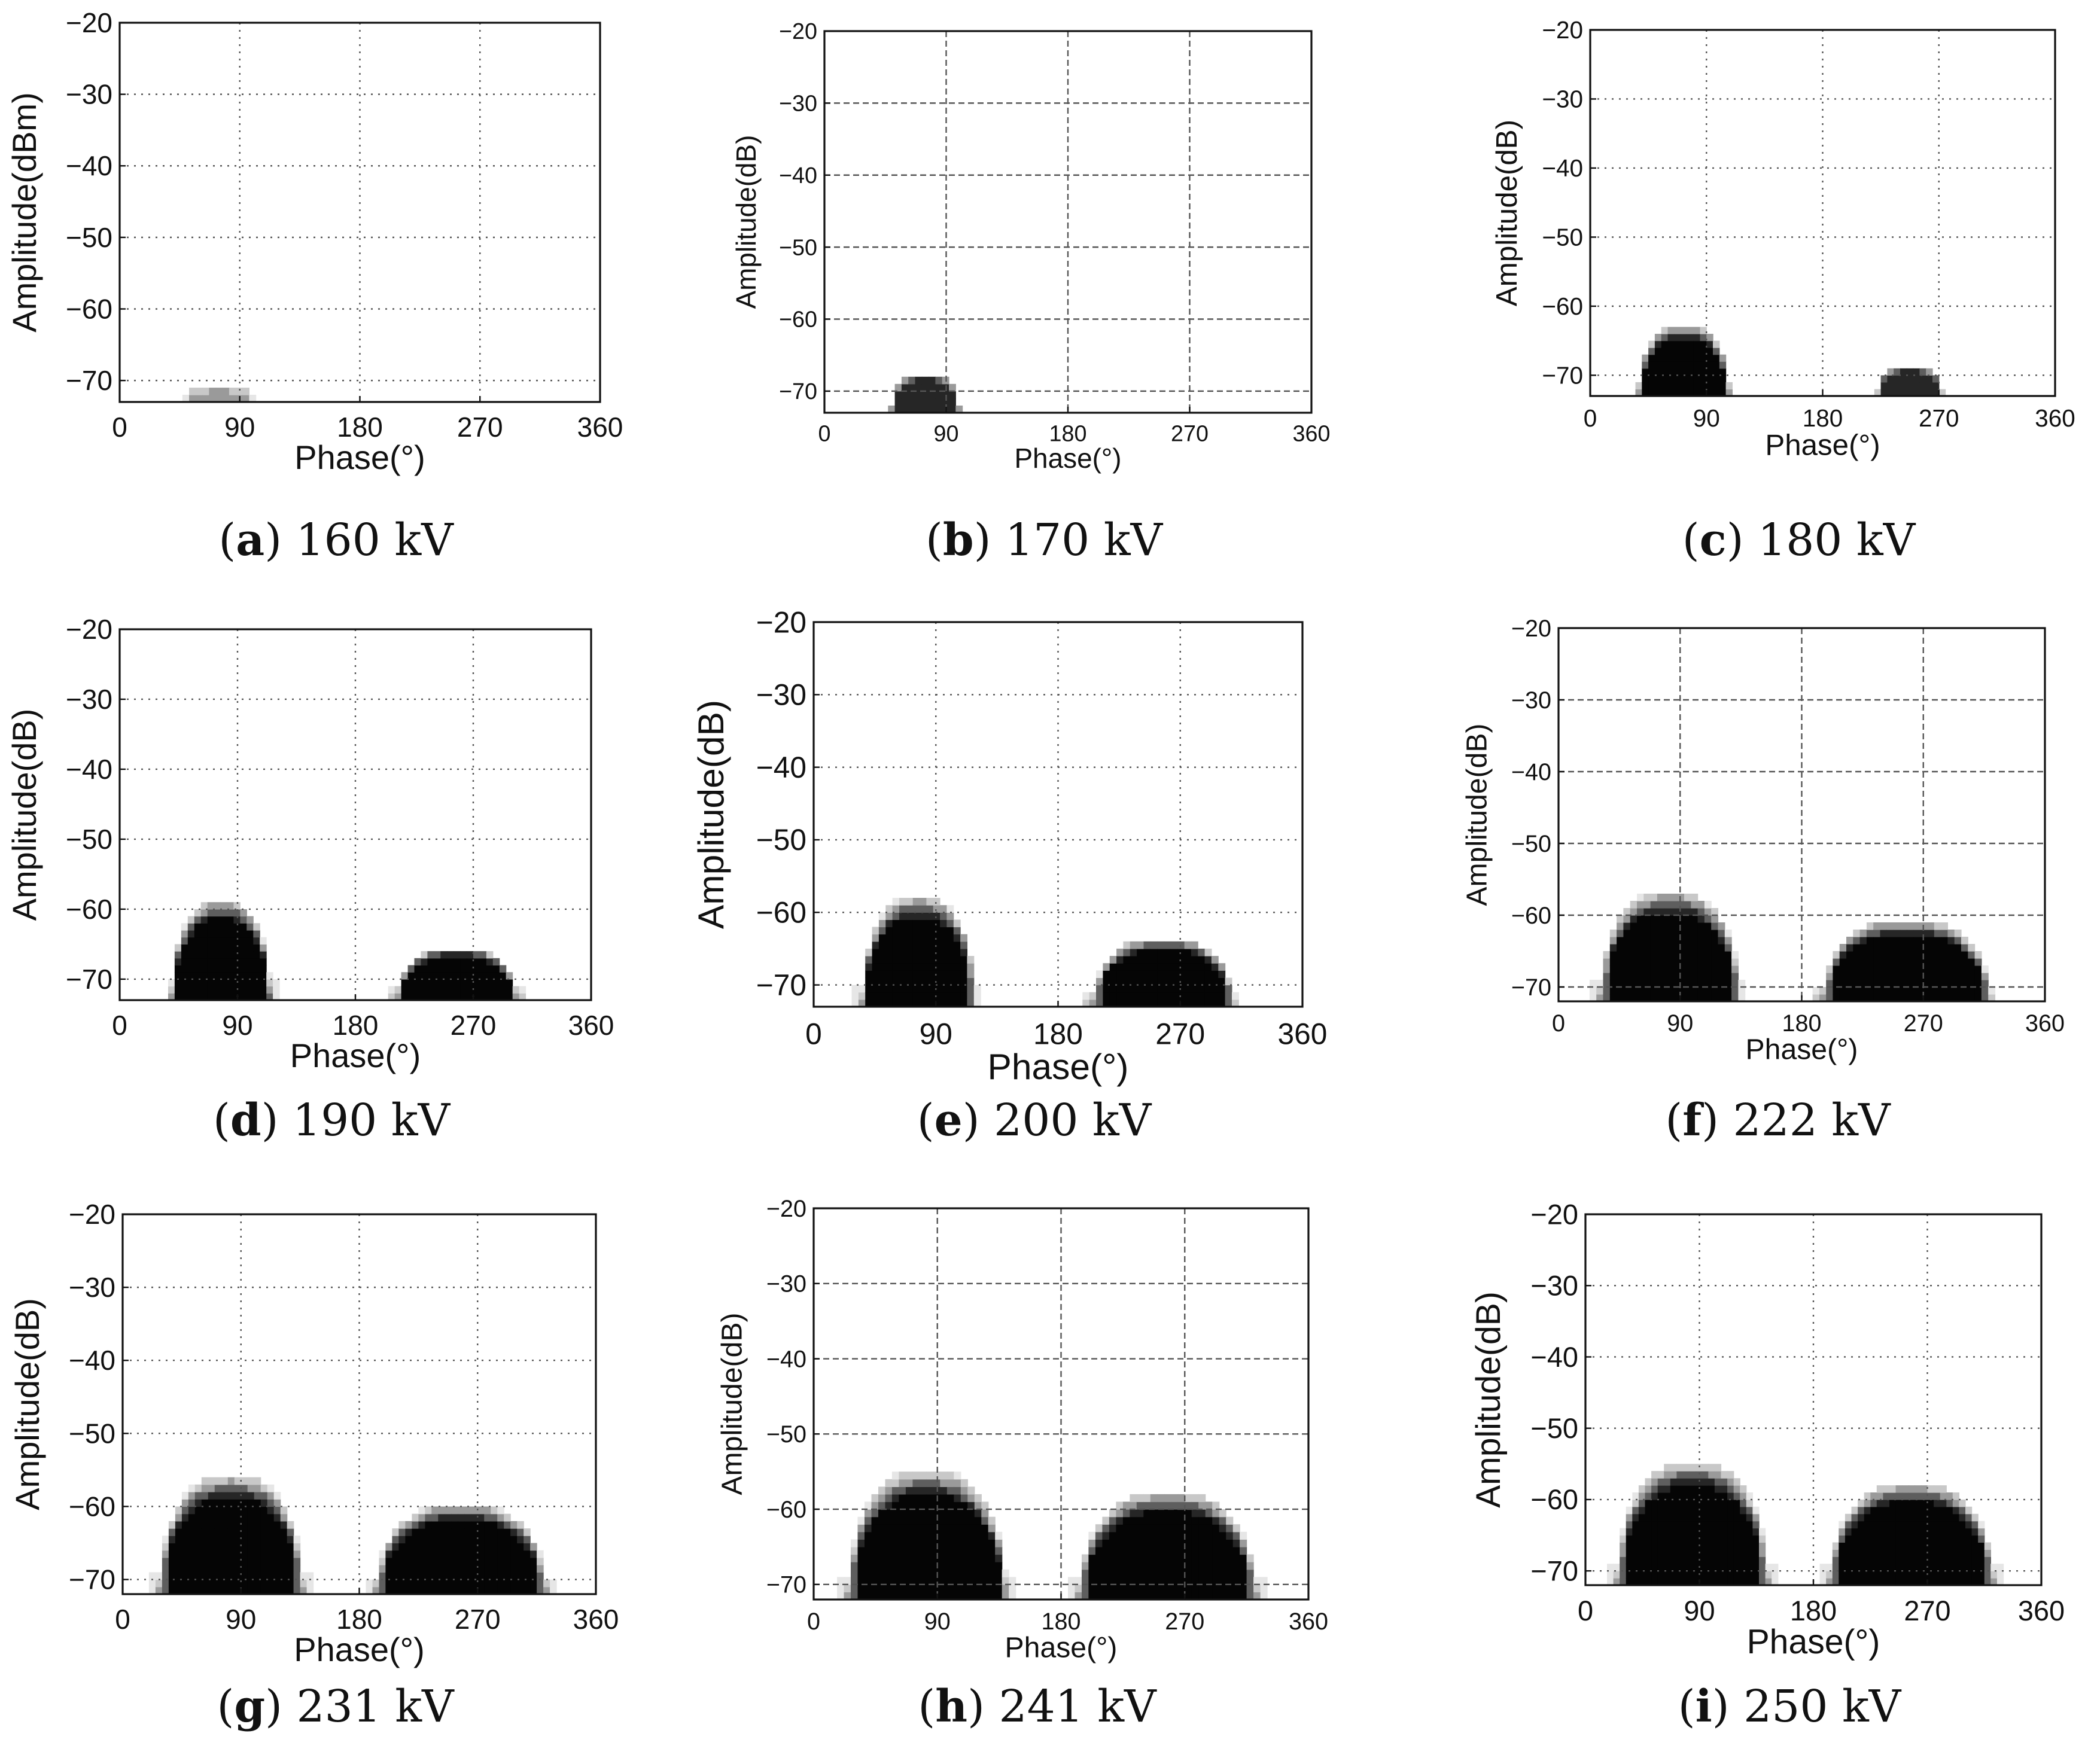  What do you see at coordinates (825, 433) in the screenshot?
I see `x-tick-label: 0` at bounding box center [825, 433].